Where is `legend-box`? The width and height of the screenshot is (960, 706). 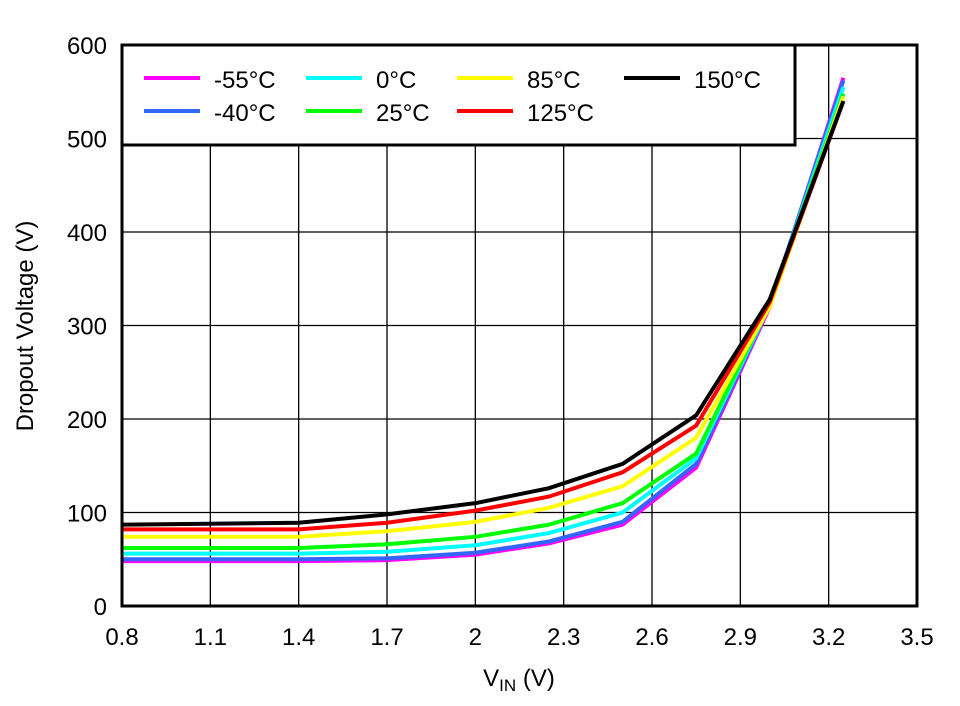
legend-box is located at coordinates (458, 95).